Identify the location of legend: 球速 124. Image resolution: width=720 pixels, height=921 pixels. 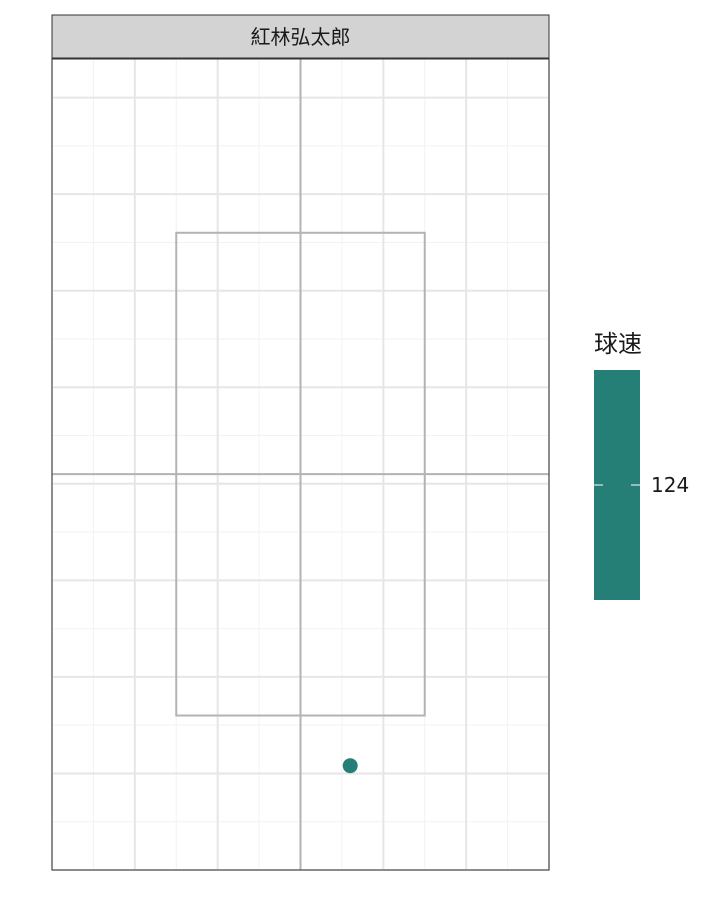
(641, 465).